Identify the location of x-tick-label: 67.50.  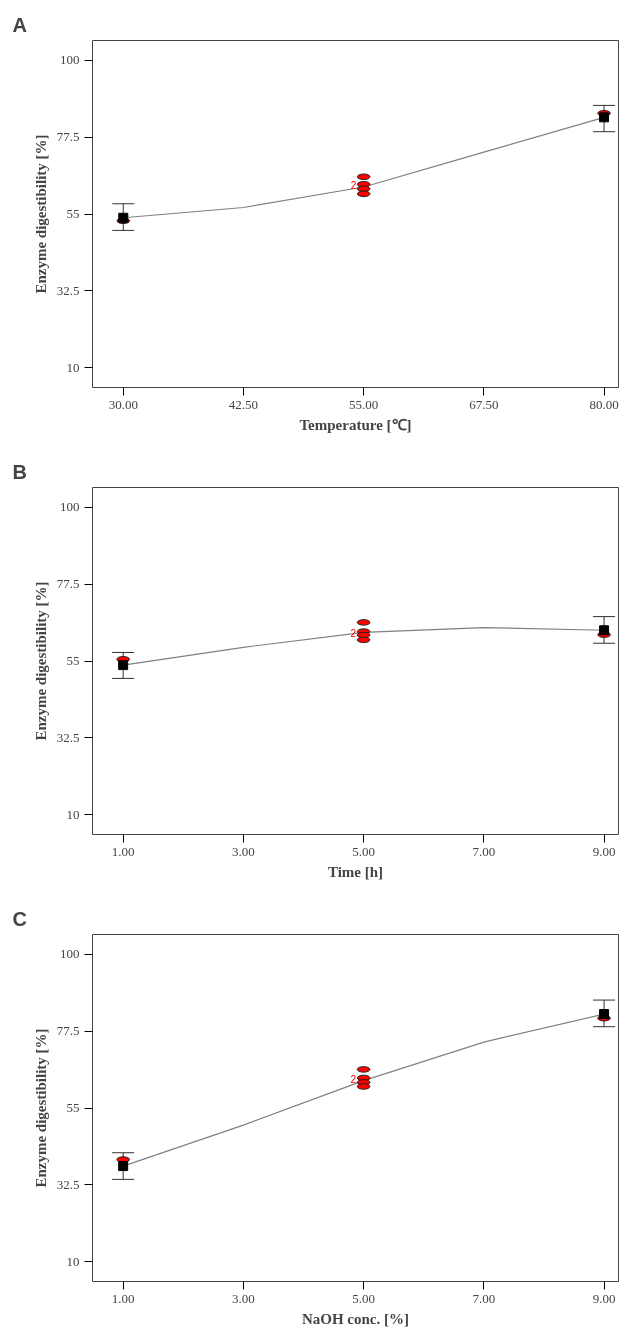
(484, 404).